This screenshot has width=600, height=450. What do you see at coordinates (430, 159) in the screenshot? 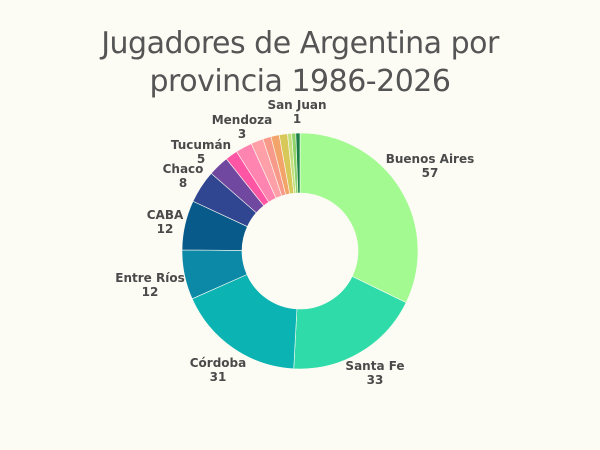
I see `label-buenos-aires-name: Buenos Aires` at bounding box center [430, 159].